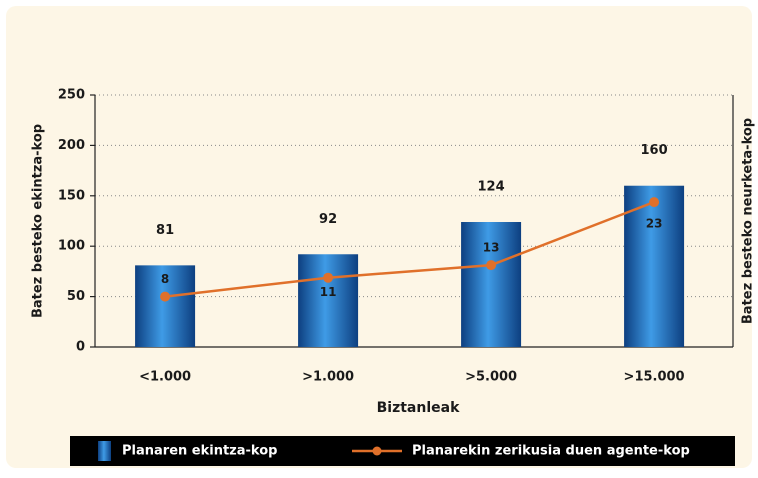  Describe the element at coordinates (409, 249) in the screenshot. I see `line` at that location.